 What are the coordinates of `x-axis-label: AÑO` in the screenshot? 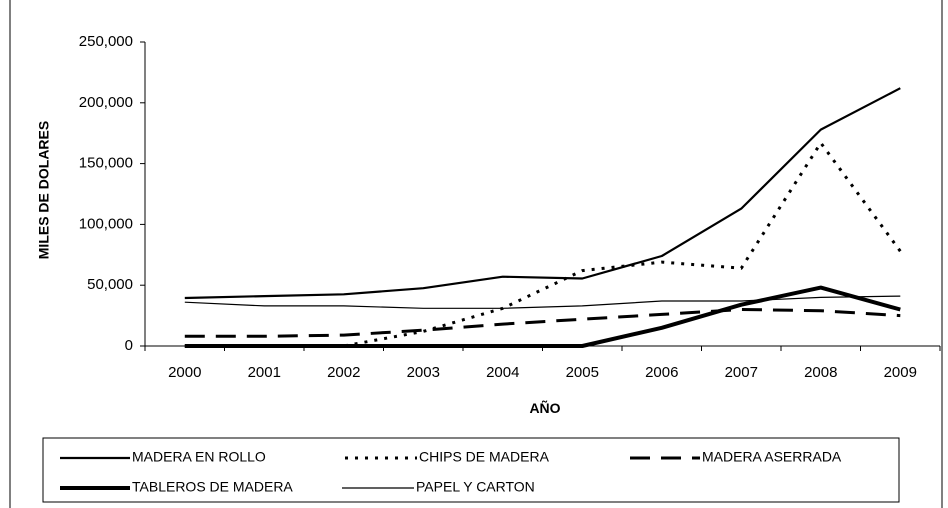 It's located at (544, 407).